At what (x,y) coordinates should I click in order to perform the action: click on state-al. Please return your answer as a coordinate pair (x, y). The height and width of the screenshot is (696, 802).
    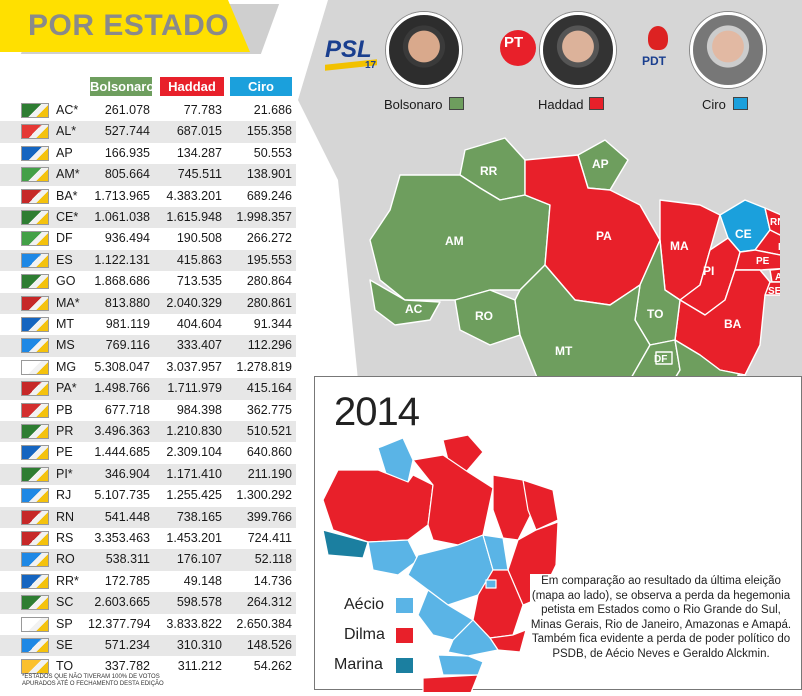
    Looking at the image, I should click on (774, 275).